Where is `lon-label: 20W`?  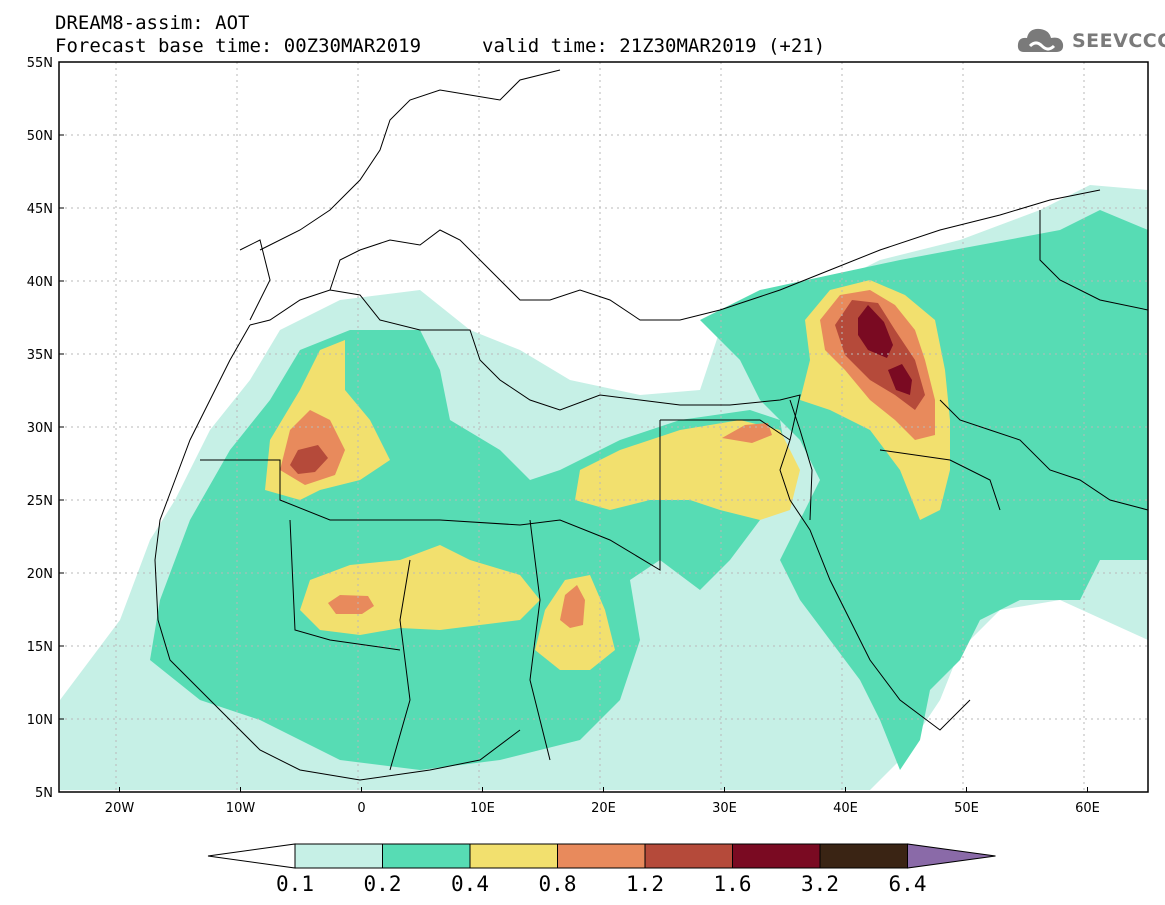
lon-label: 20W is located at coordinates (120, 808).